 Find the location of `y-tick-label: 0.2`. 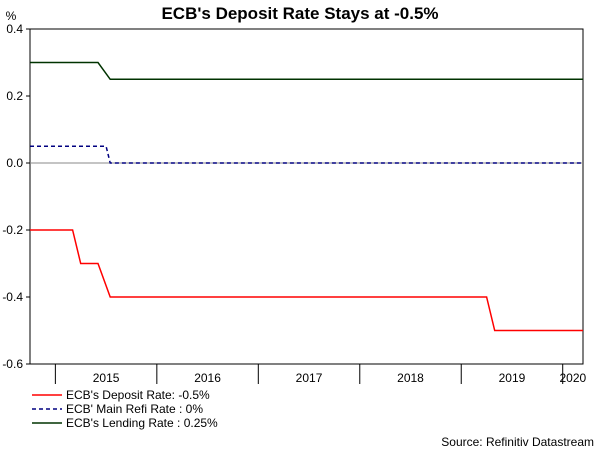

y-tick-label: 0.2 is located at coordinates (14, 96).